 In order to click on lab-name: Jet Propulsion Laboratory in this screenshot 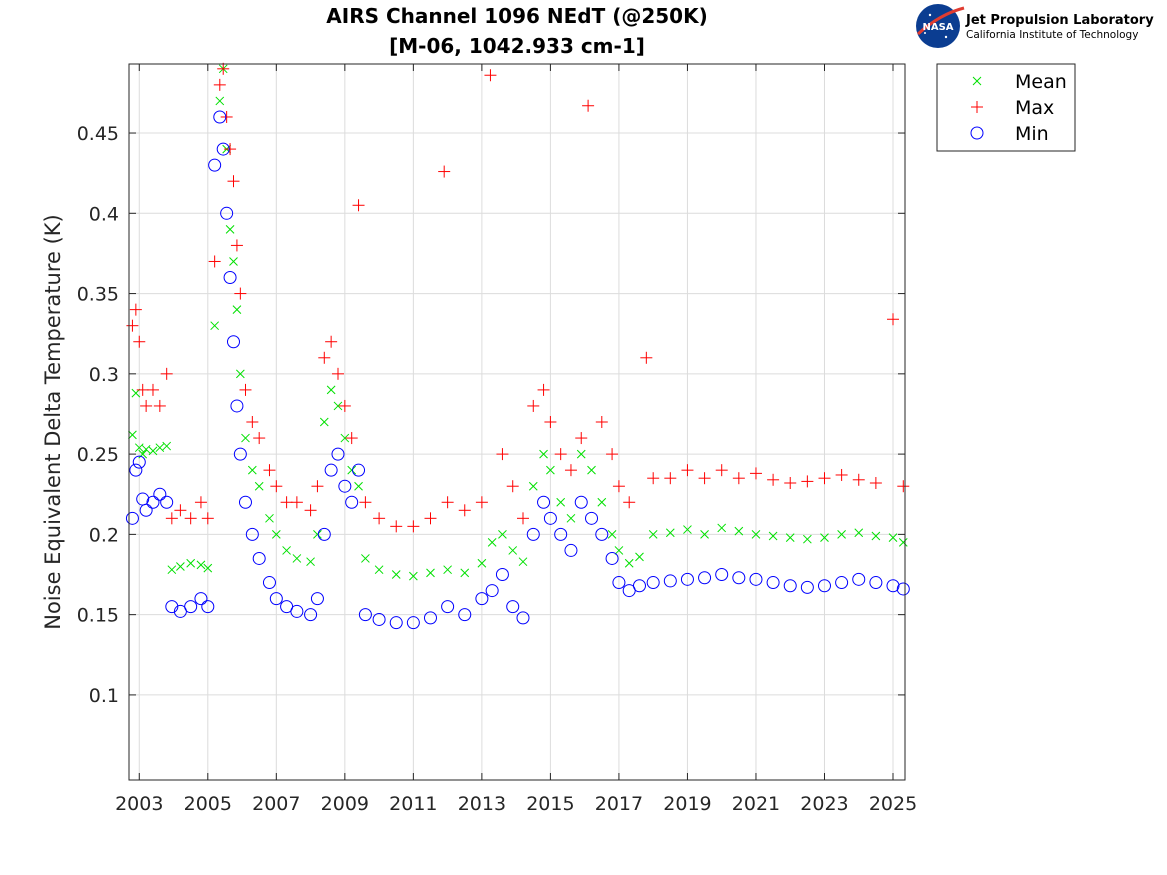, I will do `click(1059, 20)`.